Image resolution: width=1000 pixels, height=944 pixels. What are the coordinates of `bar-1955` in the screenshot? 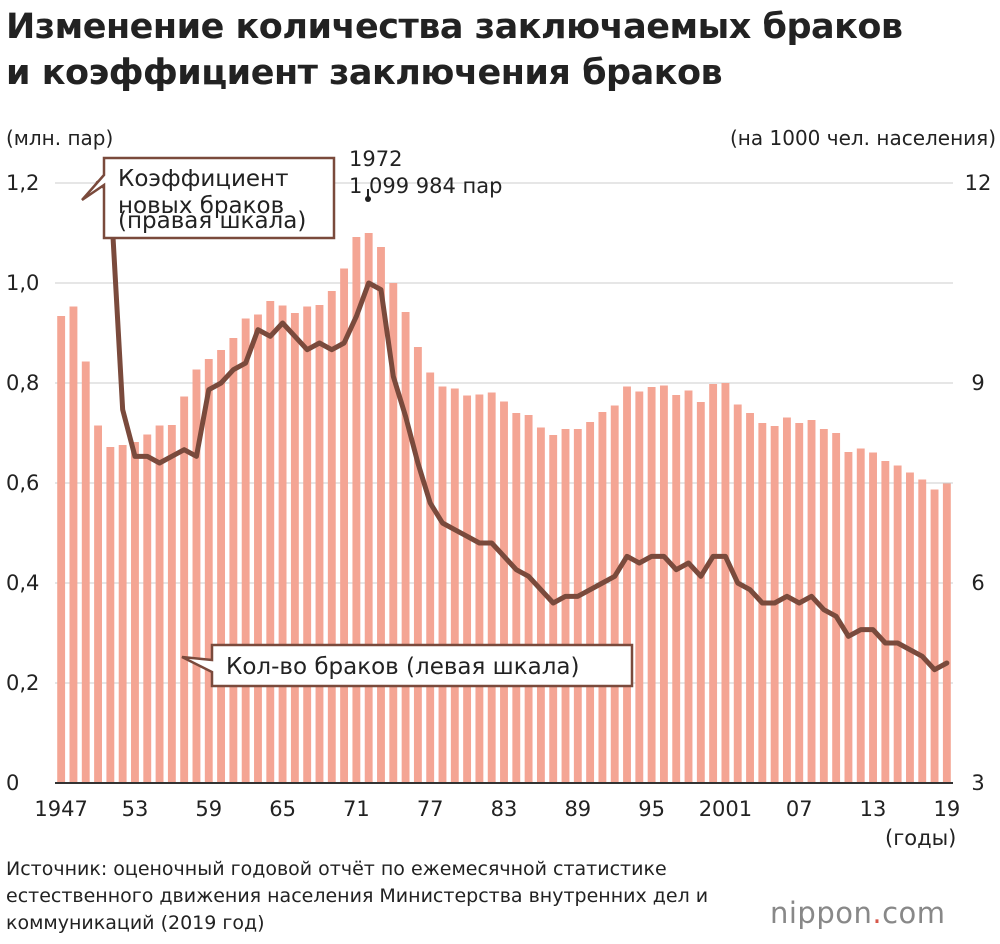 It's located at (159, 604).